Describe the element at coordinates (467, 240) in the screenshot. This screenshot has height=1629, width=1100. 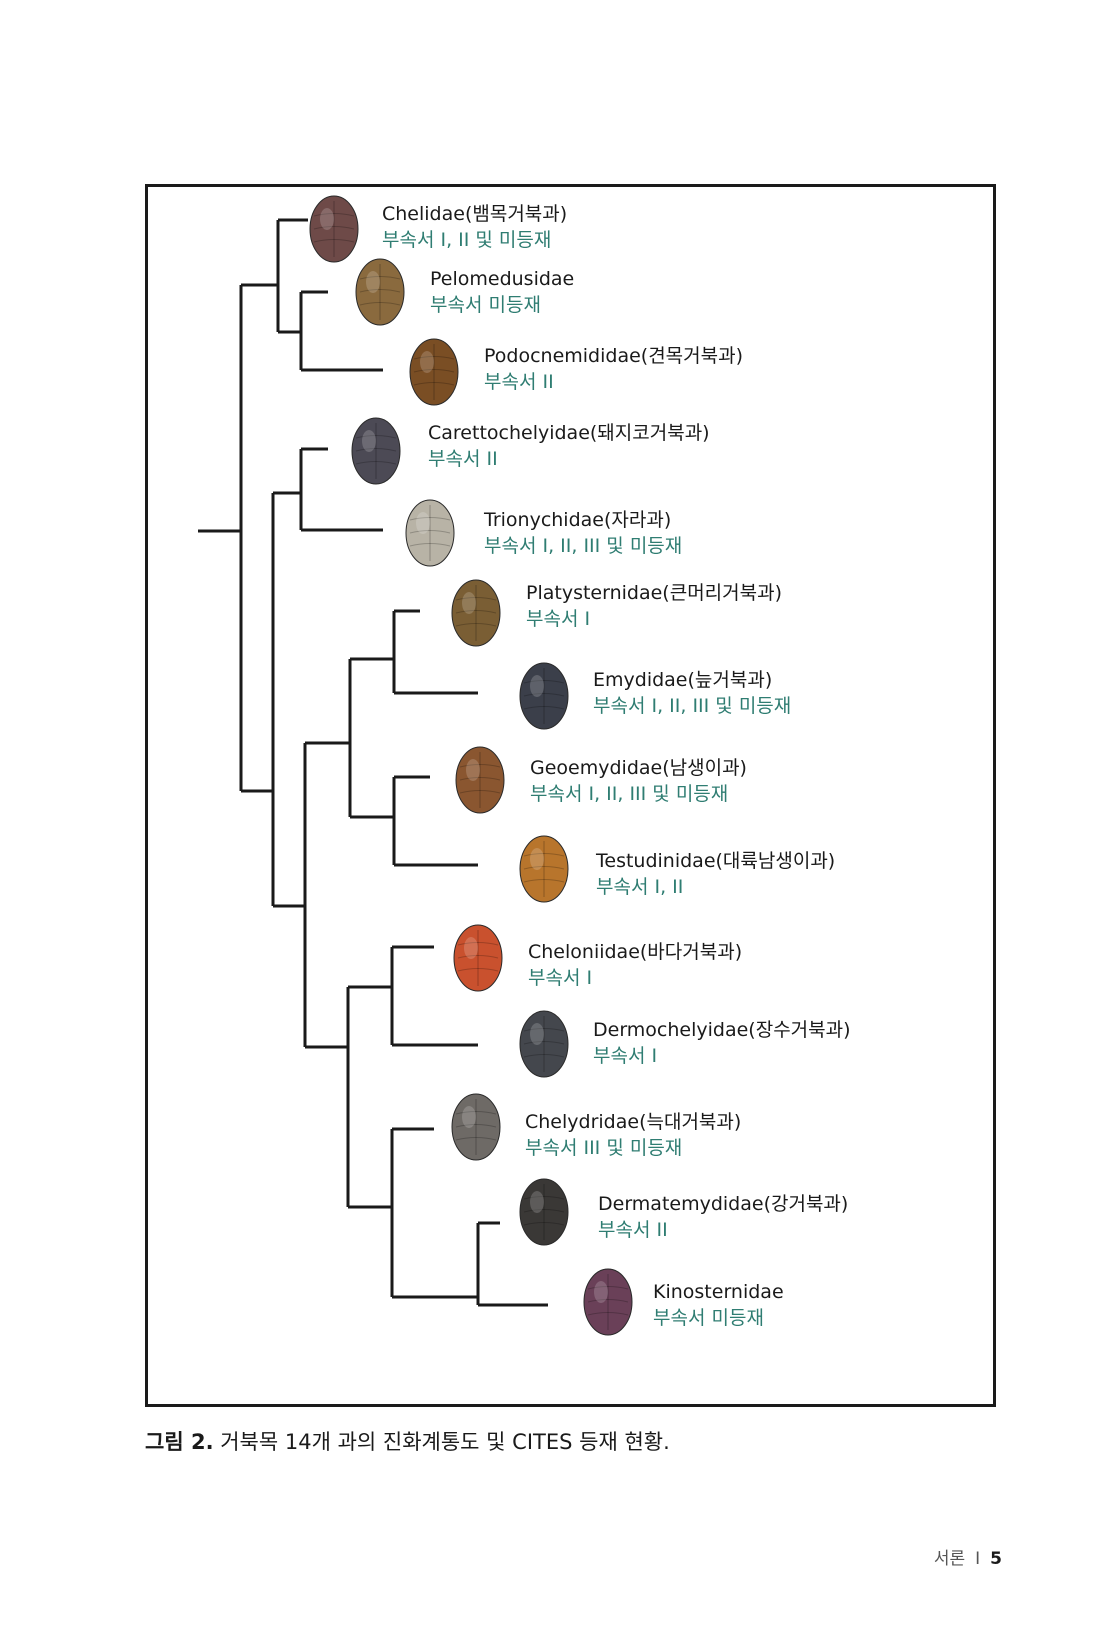
I see `cites-appendix: 부속서 I, II 및 미등재` at that location.